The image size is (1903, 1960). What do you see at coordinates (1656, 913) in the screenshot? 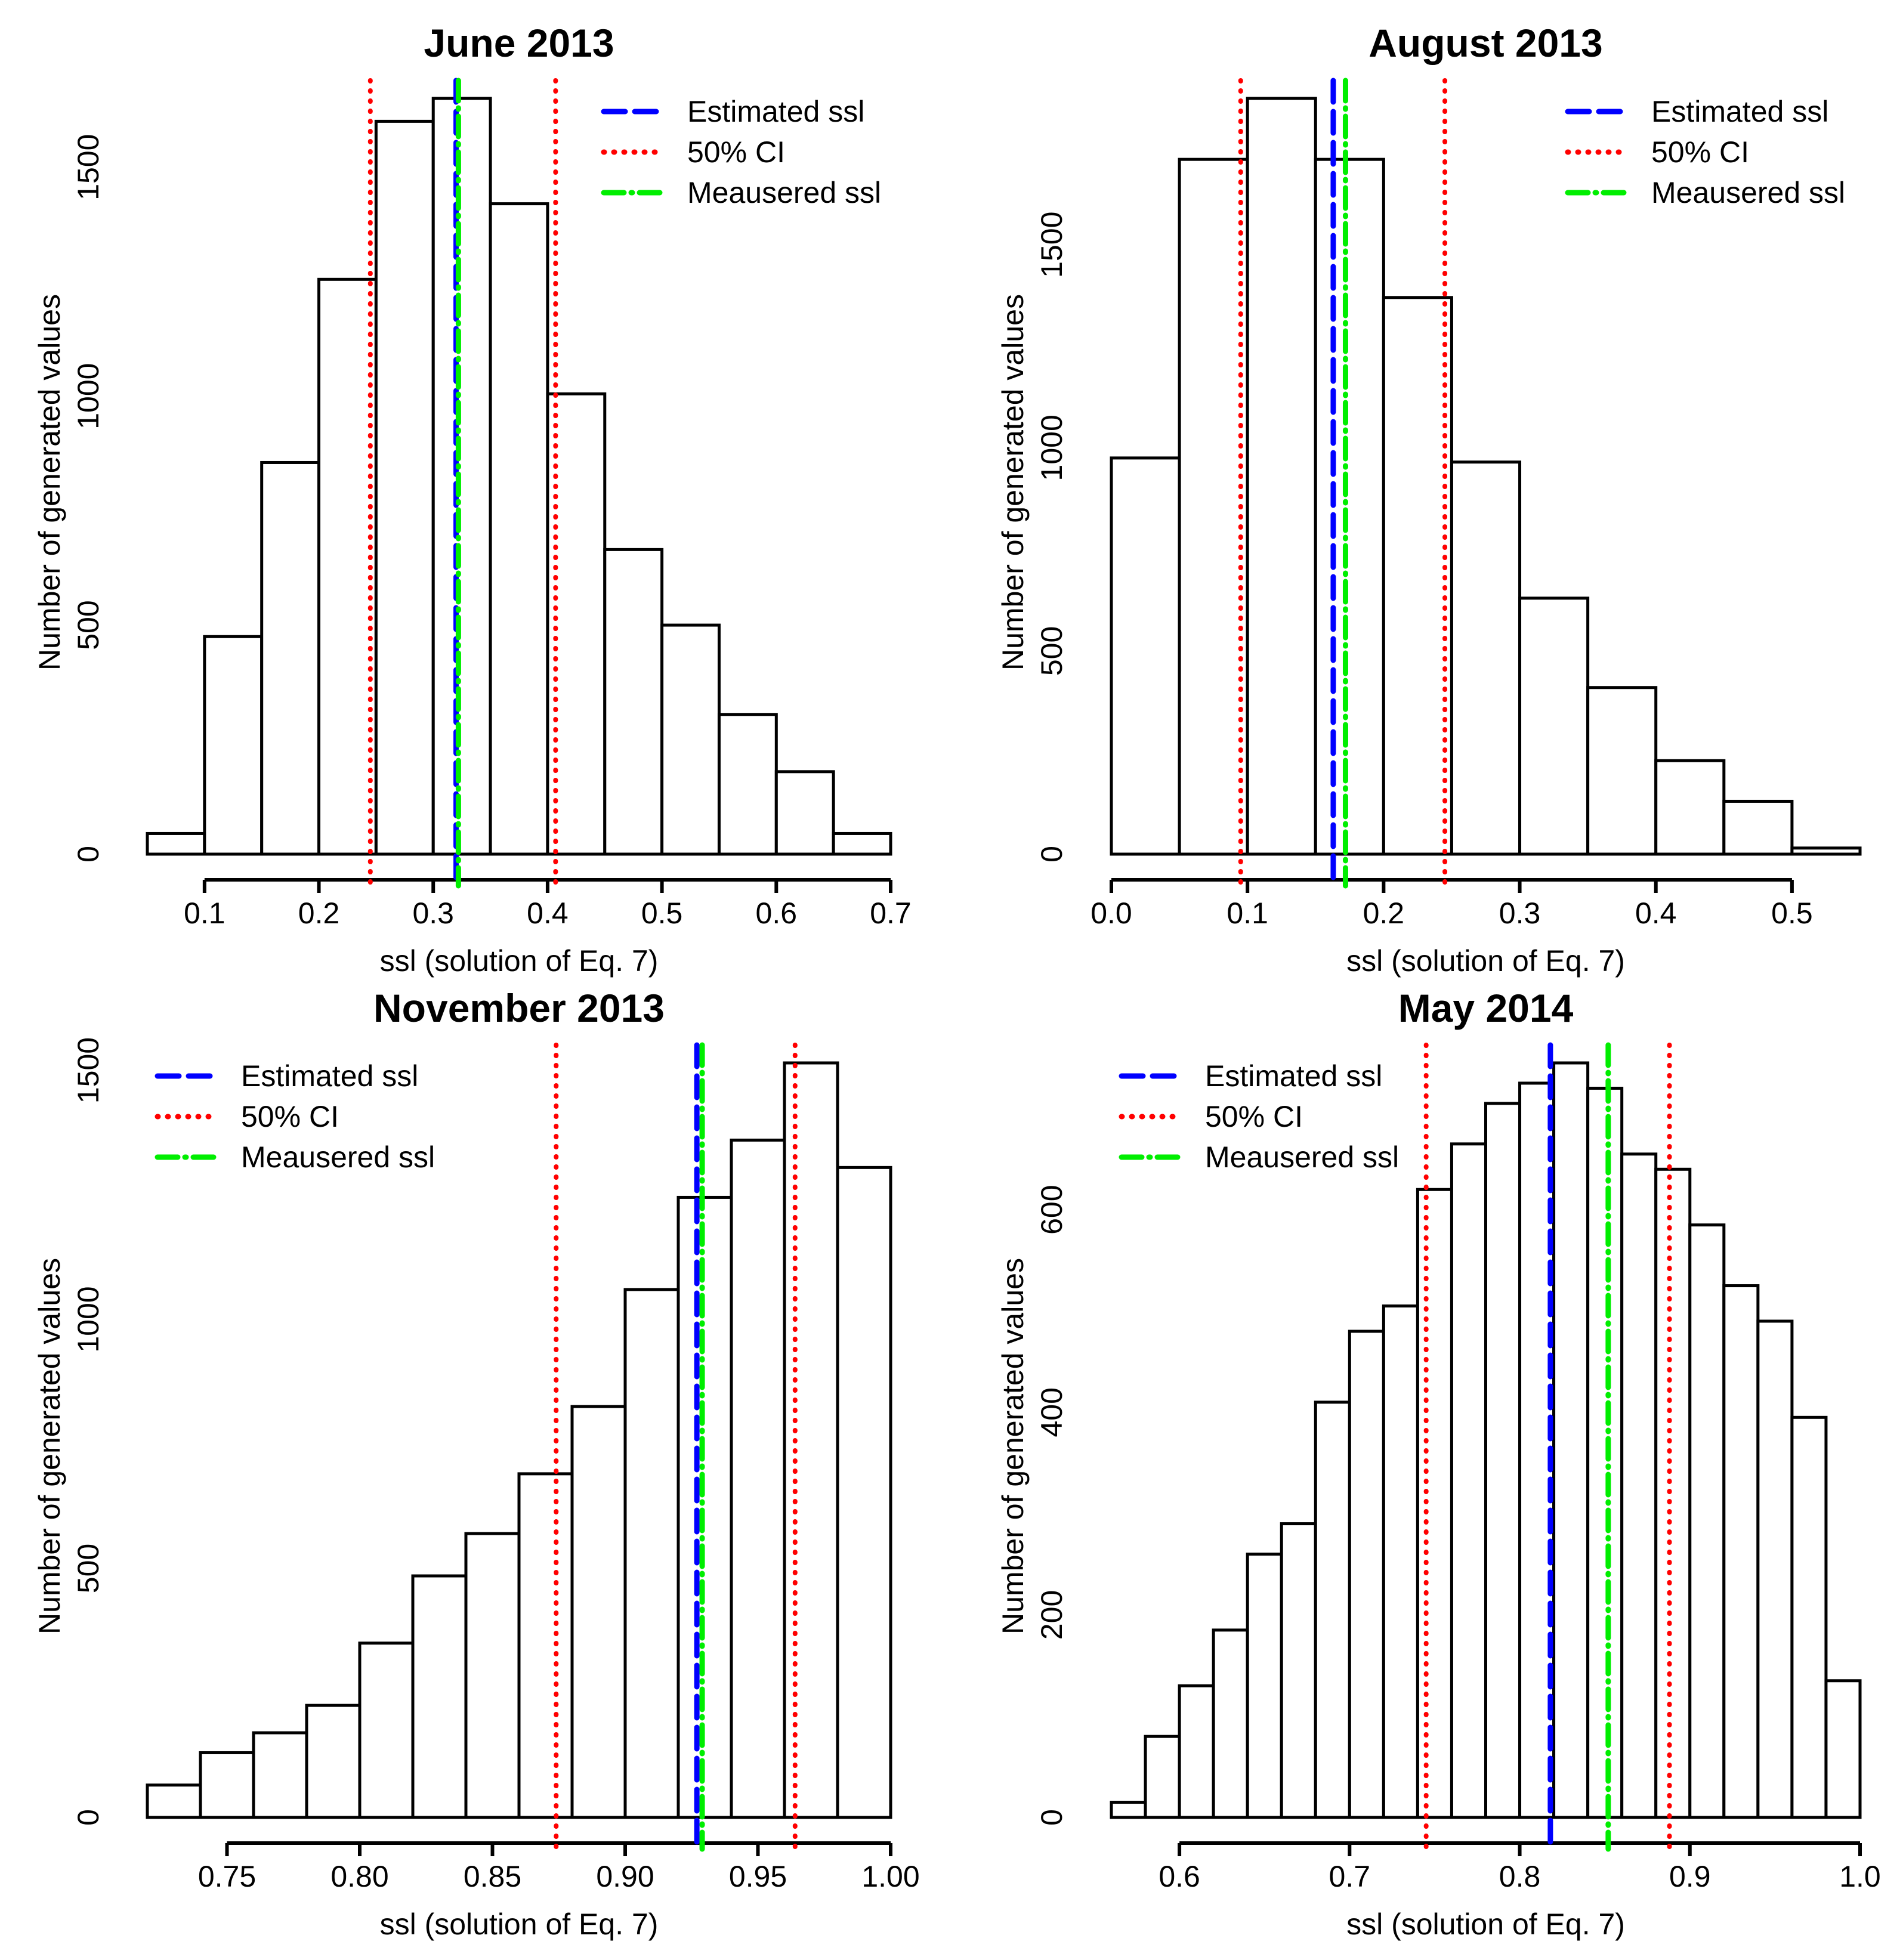
I see `x-tick-label: 0.4` at bounding box center [1656, 913].